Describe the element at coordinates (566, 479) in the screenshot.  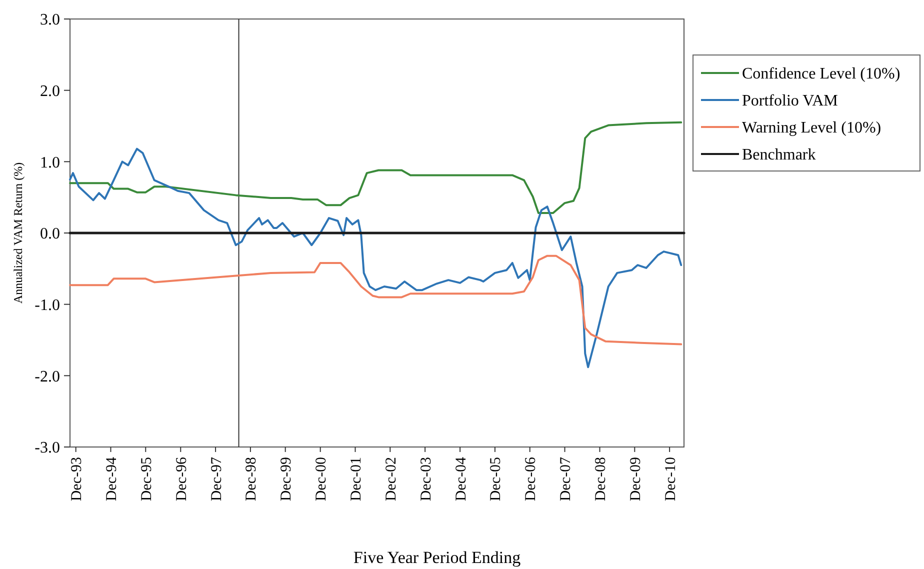
I see `x-tick-label: Dec-07` at that location.